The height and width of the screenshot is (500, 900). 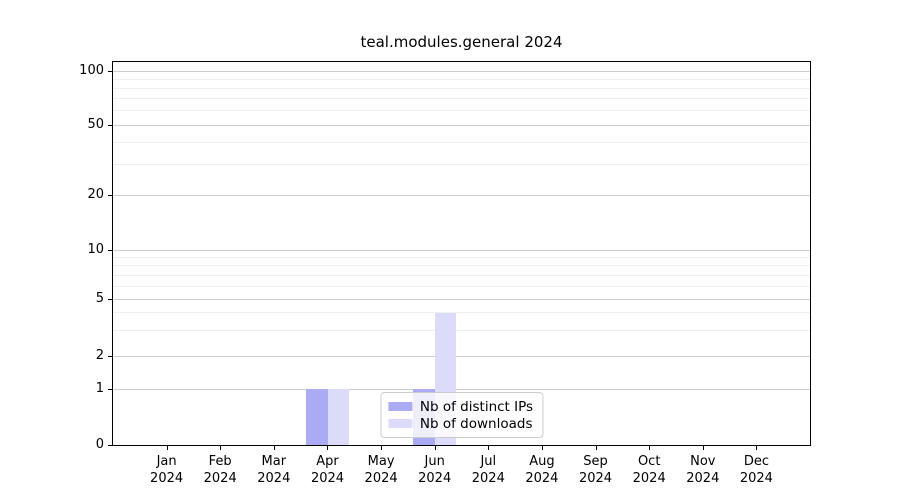 I want to click on legend-item-downloads: Nb of downloads, so click(x=460, y=423).